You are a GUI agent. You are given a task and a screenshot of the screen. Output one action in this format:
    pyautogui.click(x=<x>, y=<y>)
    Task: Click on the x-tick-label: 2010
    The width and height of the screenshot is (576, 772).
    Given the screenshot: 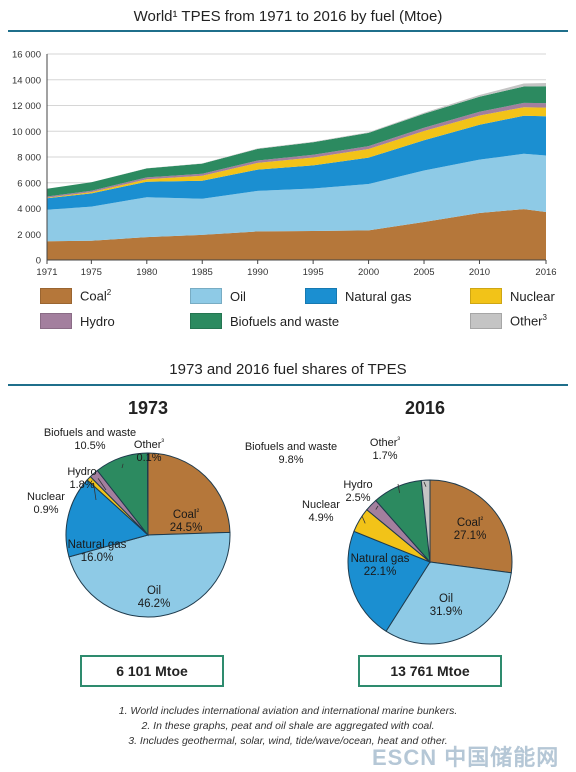 What is the action you would take?
    pyautogui.click(x=479, y=272)
    